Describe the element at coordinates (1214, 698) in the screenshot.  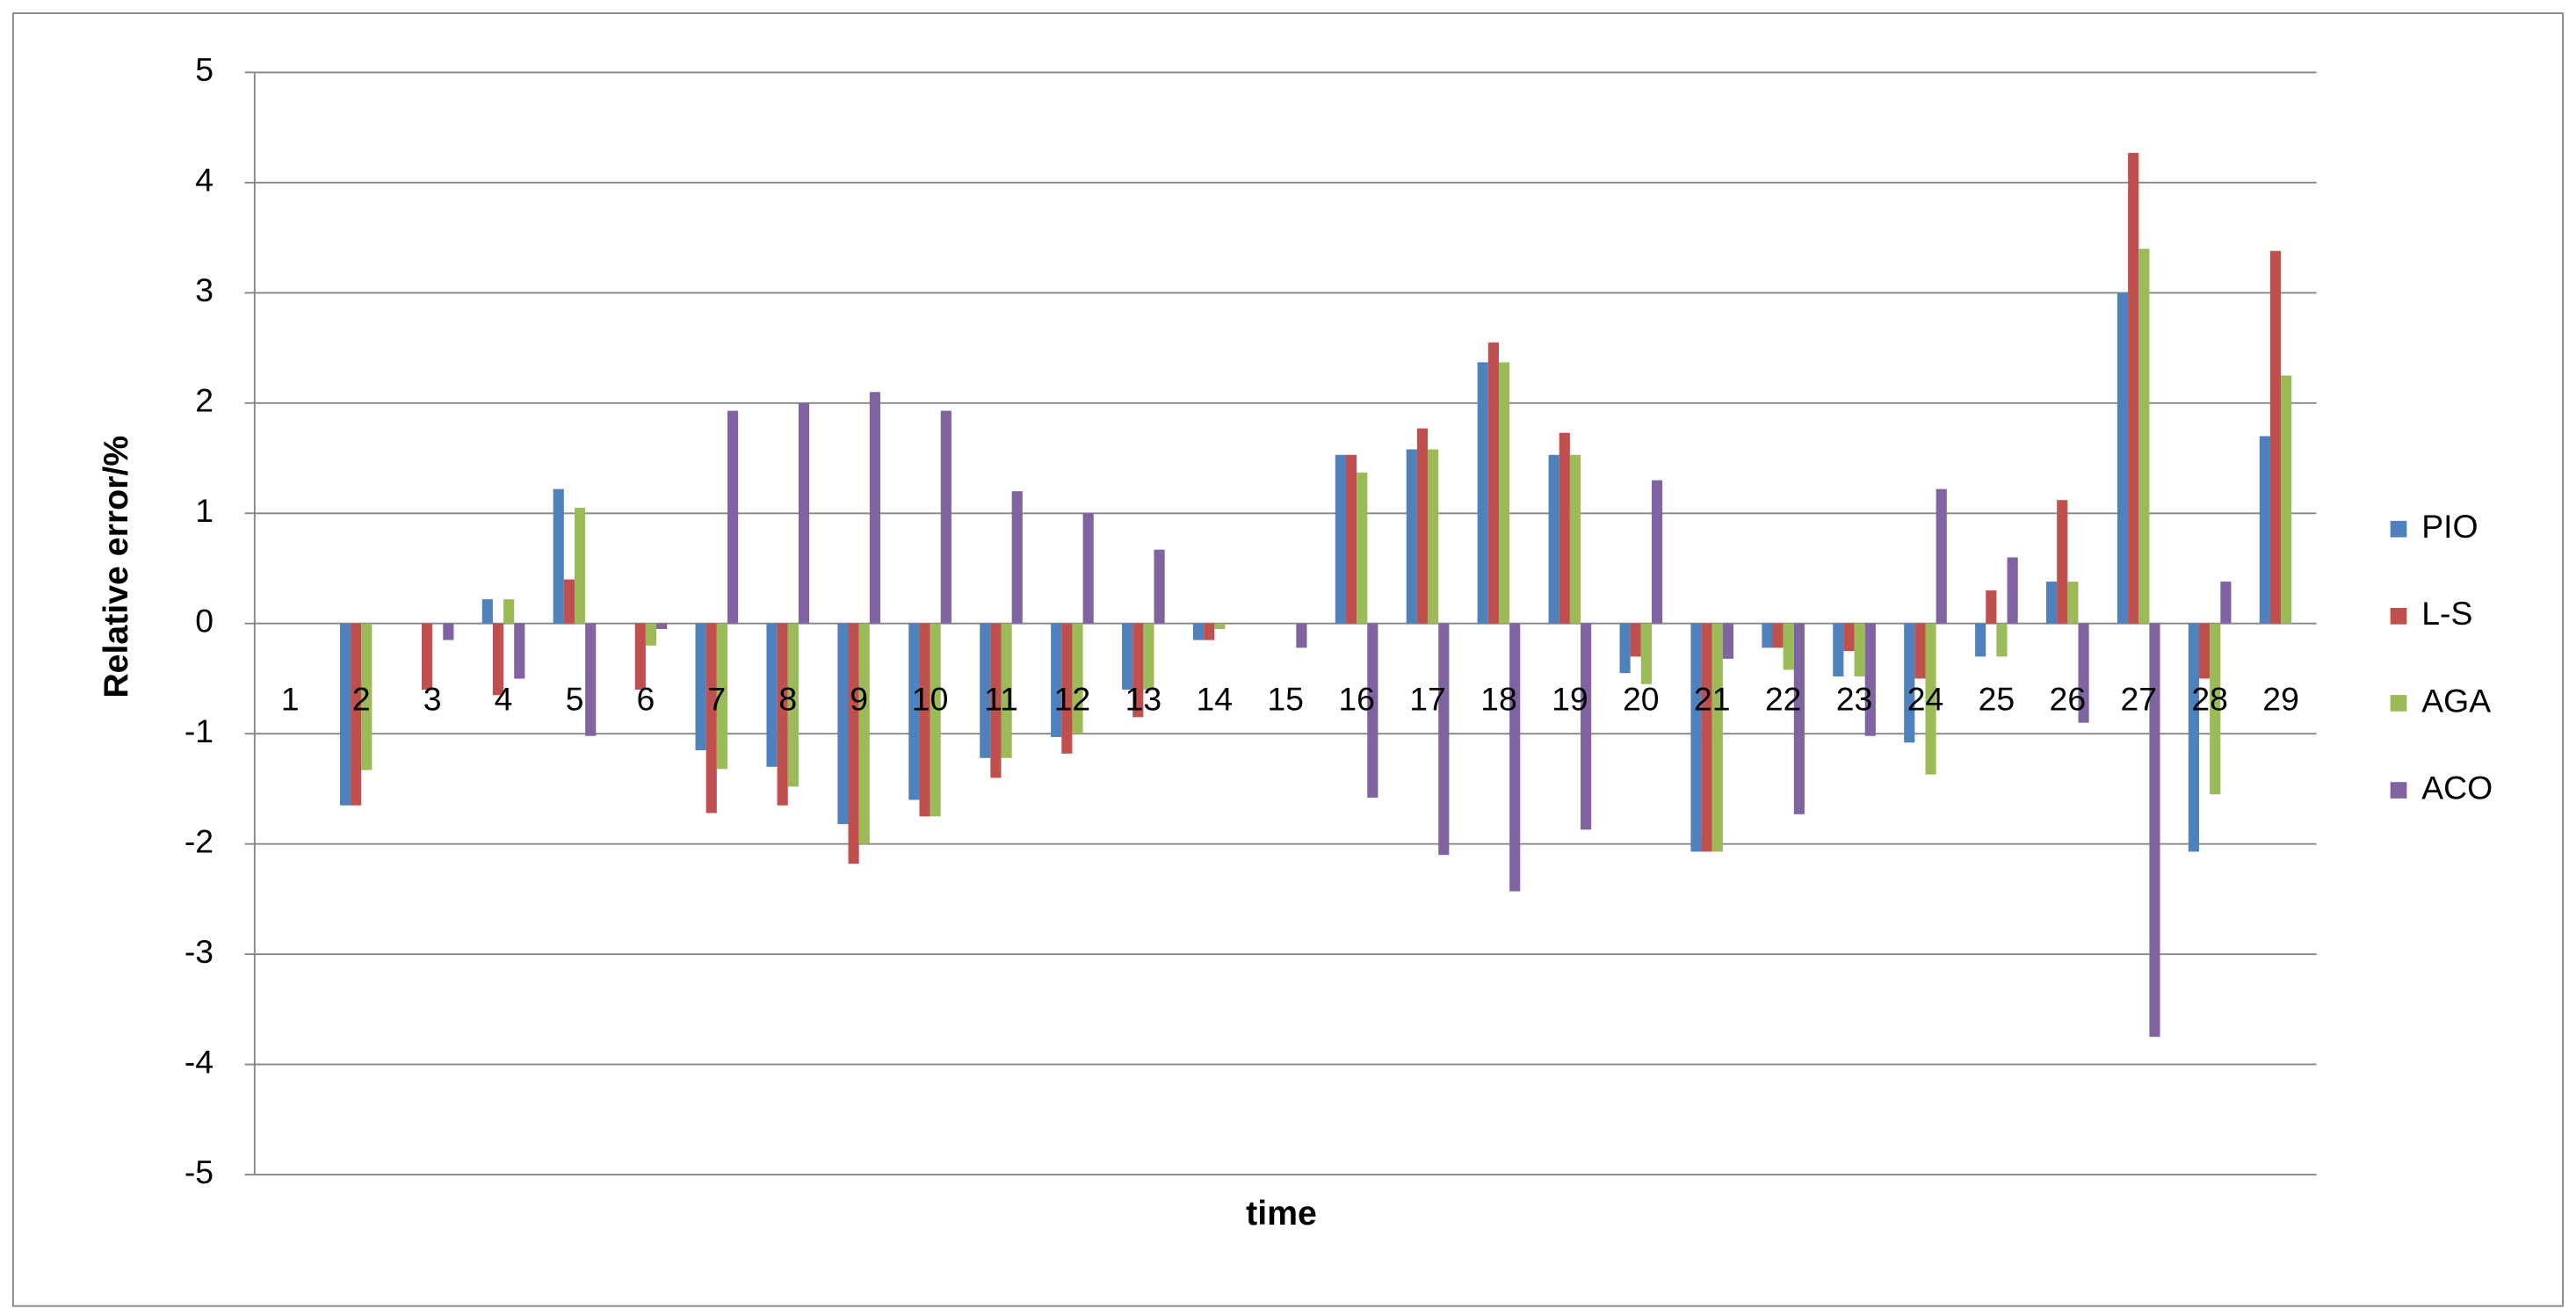
I see `x-tick-label: 14` at that location.